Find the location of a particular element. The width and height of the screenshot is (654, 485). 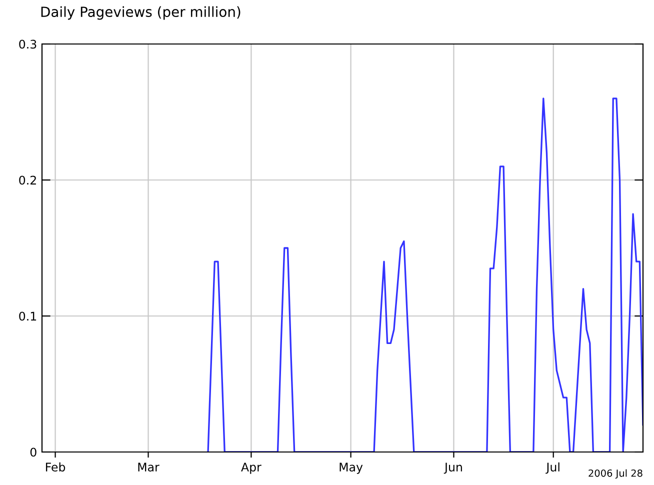

x-tick-label: May is located at coordinates (351, 468).